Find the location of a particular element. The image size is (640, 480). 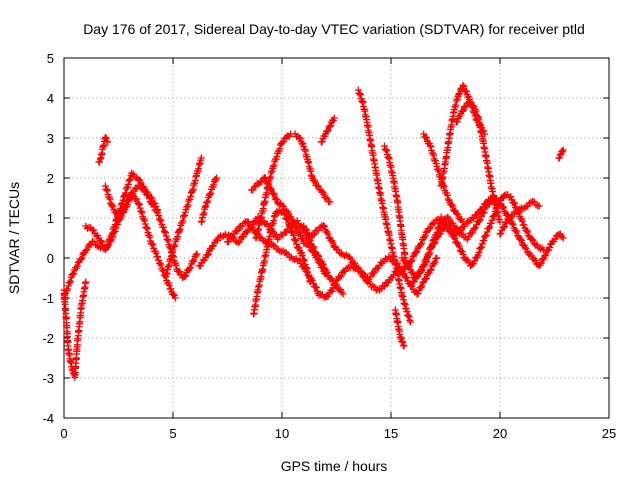

series-arc23 is located at coordinates (478, 162).